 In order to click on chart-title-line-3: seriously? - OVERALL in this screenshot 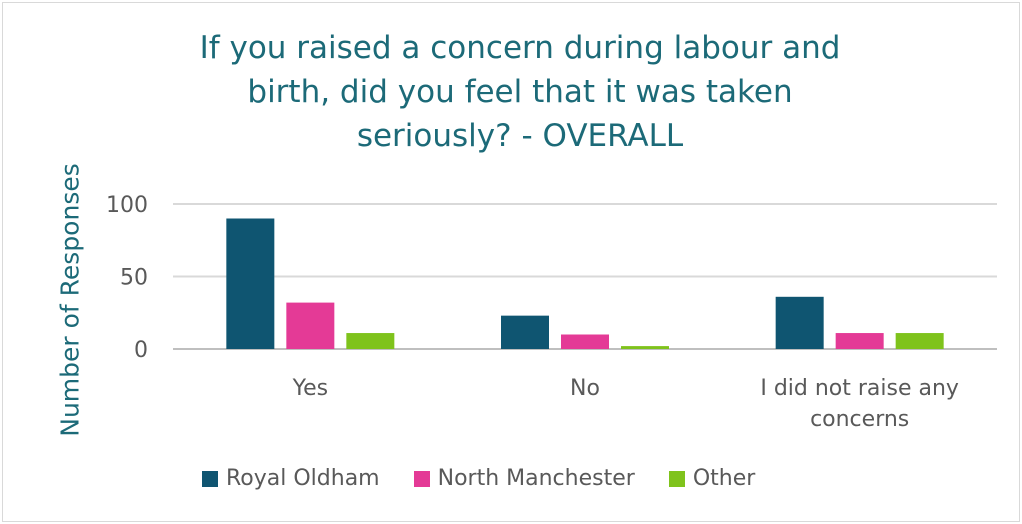, I will do `click(520, 136)`.